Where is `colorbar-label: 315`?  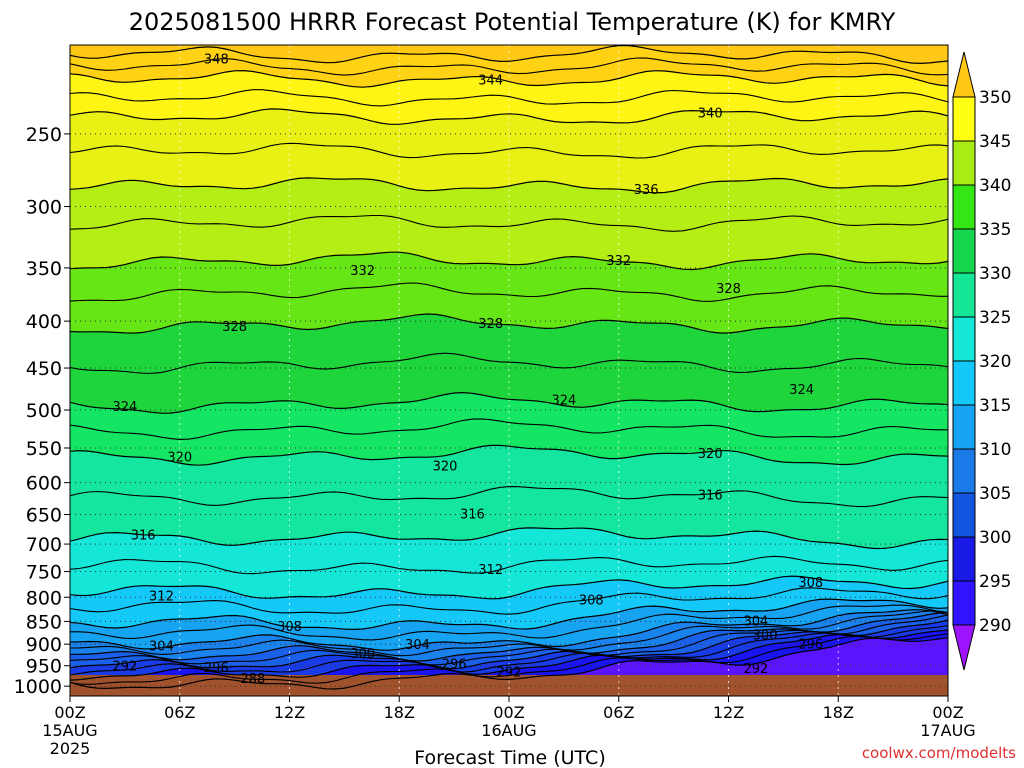
colorbar-label: 315 is located at coordinates (995, 406).